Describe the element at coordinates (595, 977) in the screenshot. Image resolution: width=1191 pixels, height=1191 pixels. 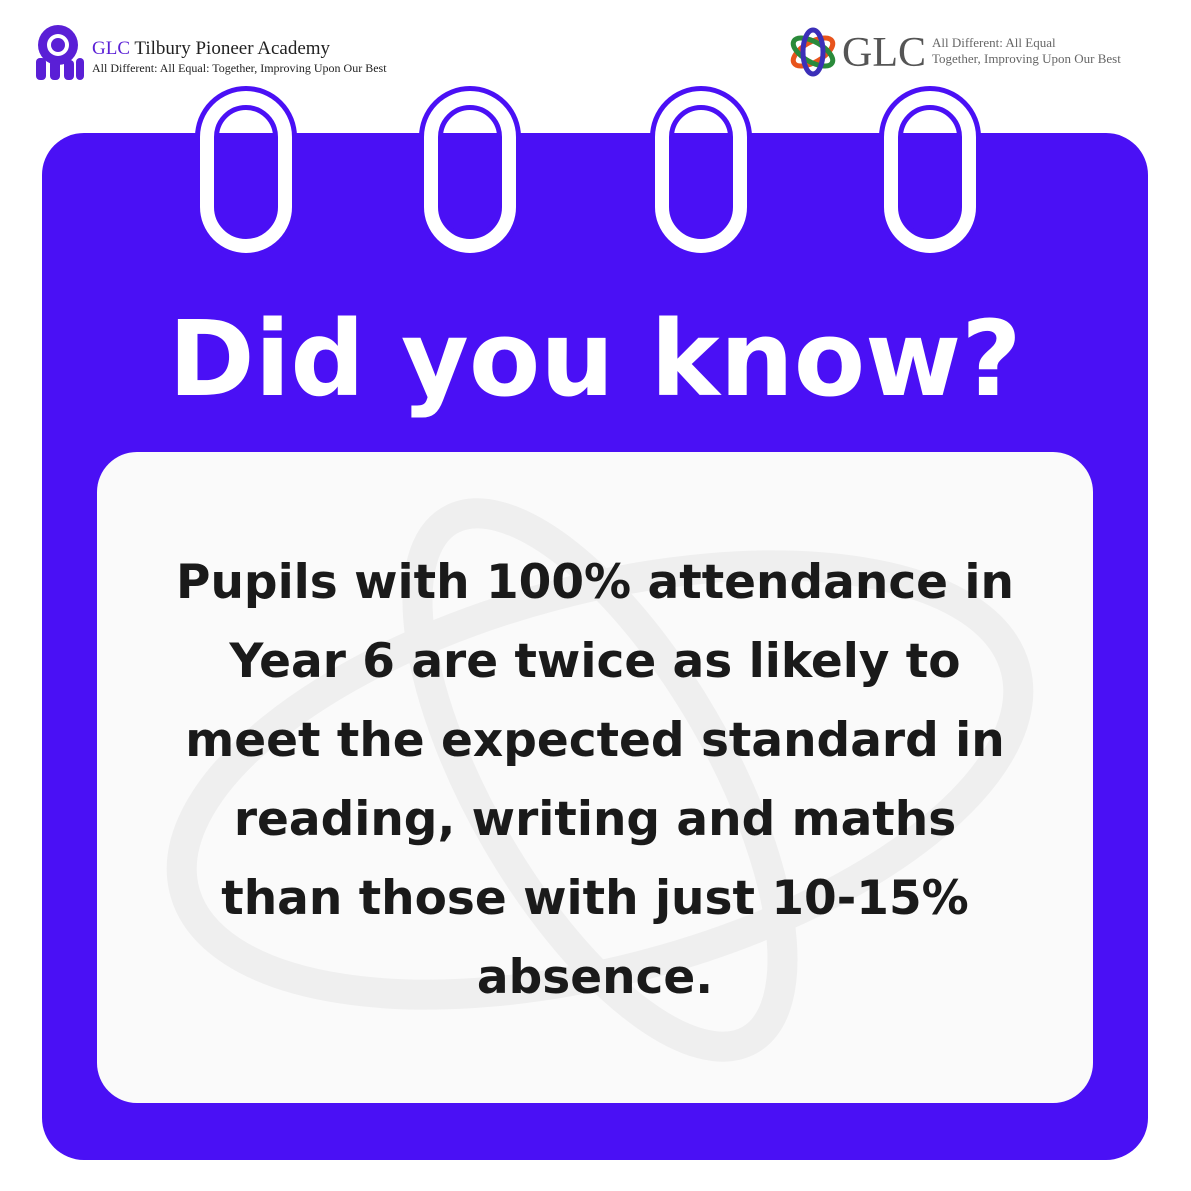
I see `body-line: absence.` at that location.